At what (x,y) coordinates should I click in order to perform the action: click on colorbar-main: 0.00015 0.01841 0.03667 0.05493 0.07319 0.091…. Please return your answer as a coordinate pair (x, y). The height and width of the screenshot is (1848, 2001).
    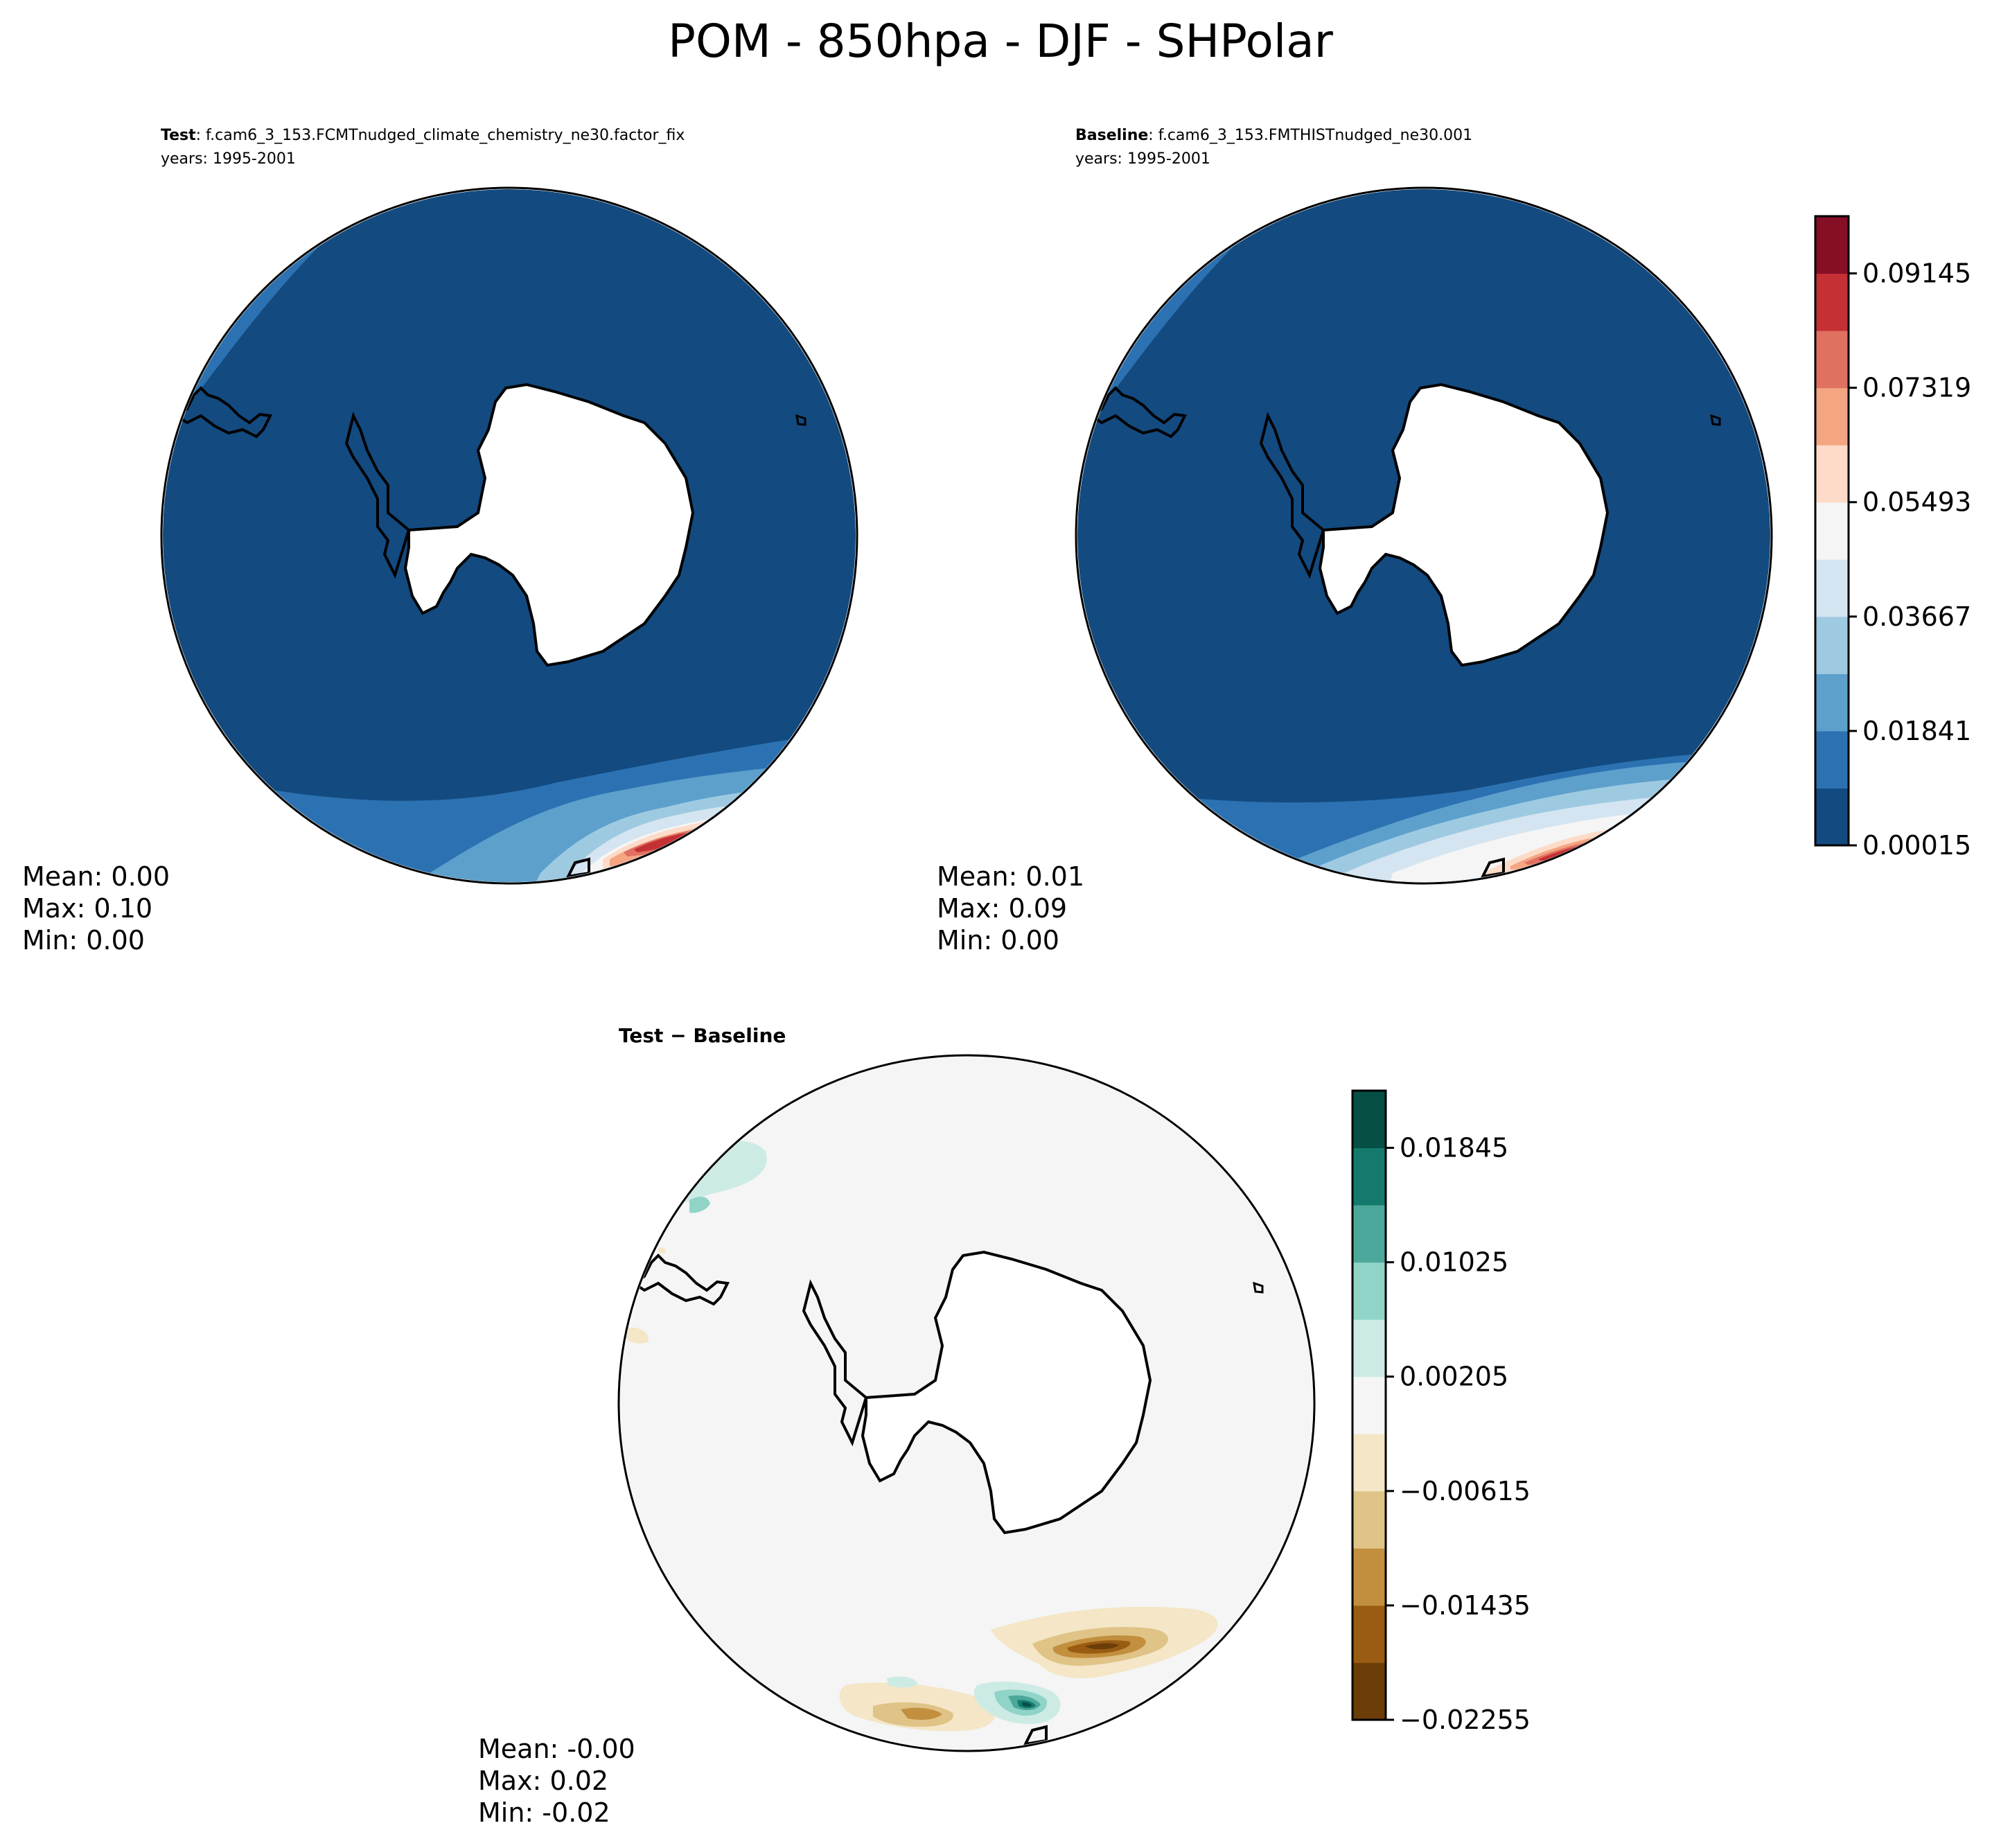
    Looking at the image, I should click on (1893, 538).